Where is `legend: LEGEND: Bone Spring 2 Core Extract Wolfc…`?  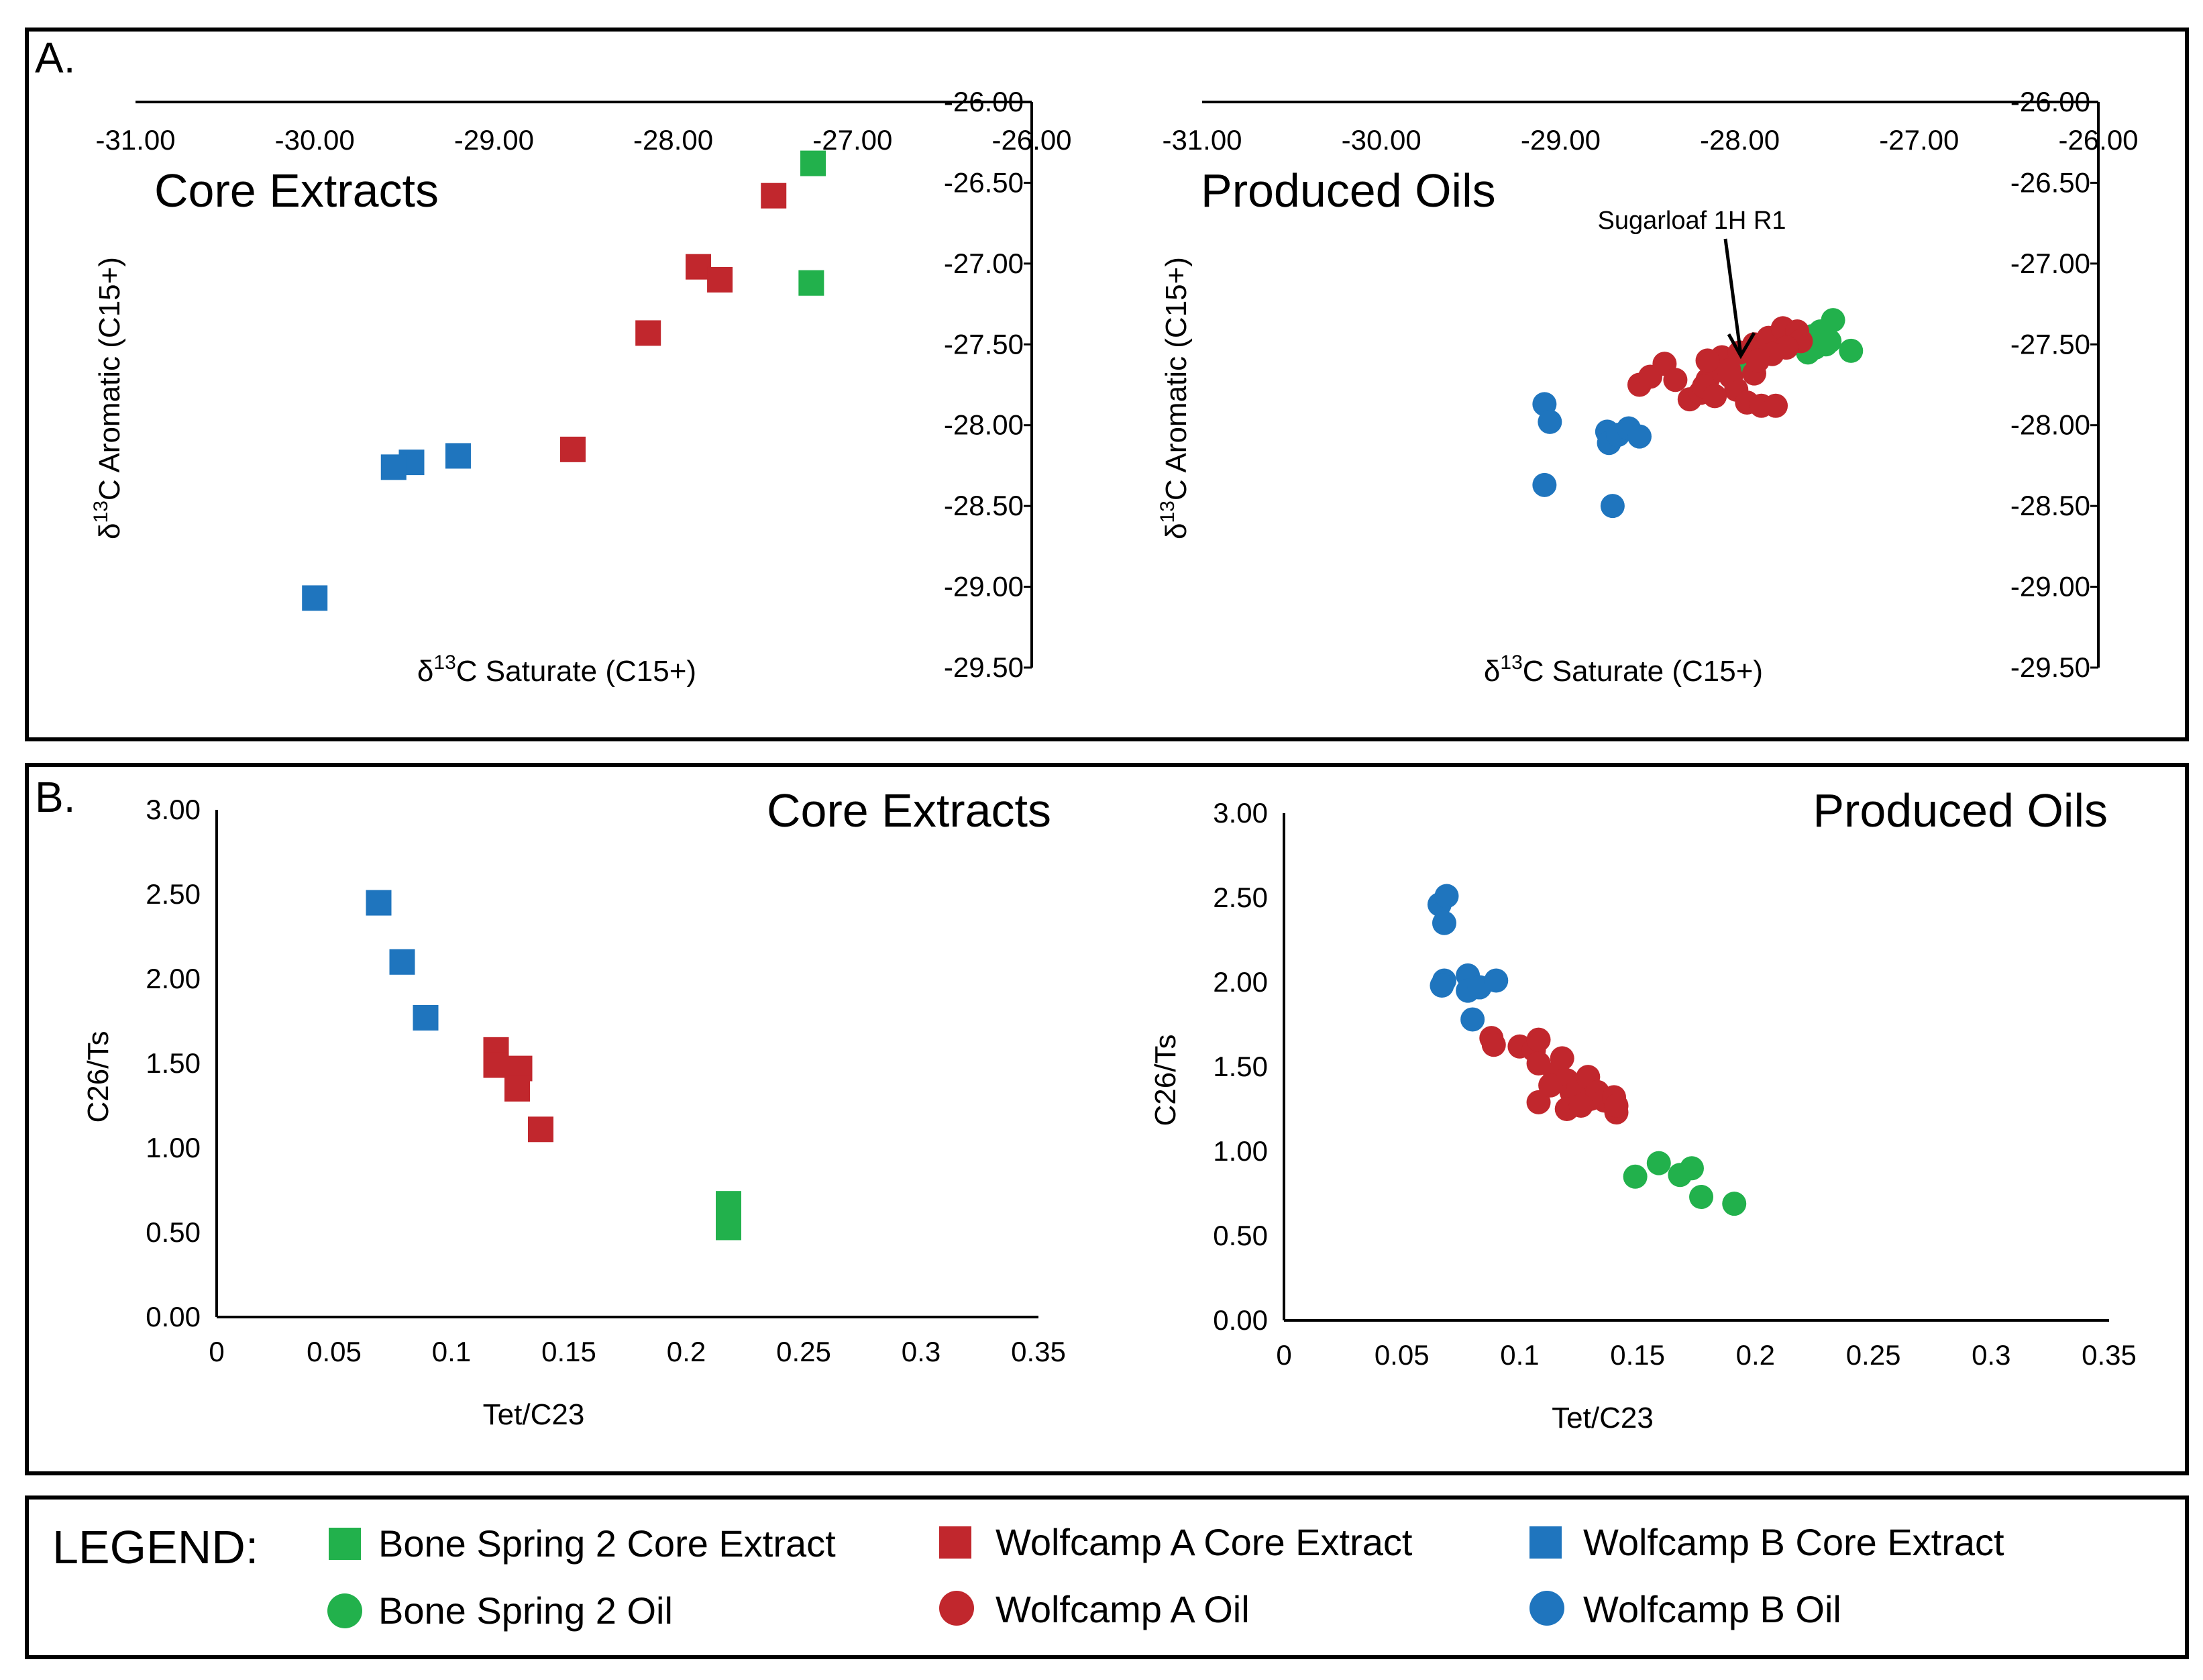
legend: LEGEND: Bone Spring 2 Core Extract Wolfc… is located at coordinates (1028, 1577).